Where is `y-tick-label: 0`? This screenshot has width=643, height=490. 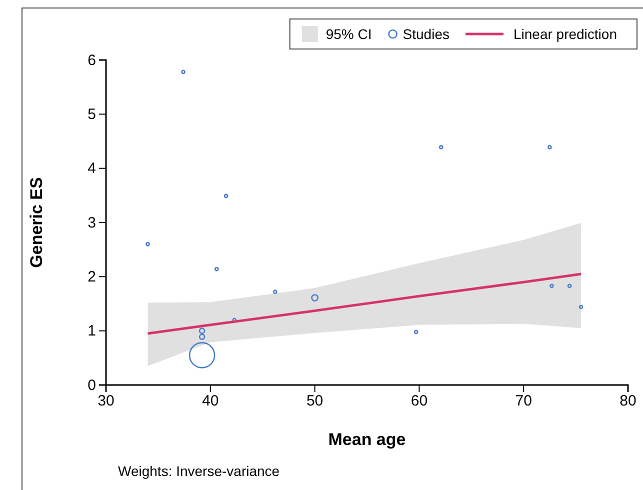
y-tick-label: 0 is located at coordinates (92, 385).